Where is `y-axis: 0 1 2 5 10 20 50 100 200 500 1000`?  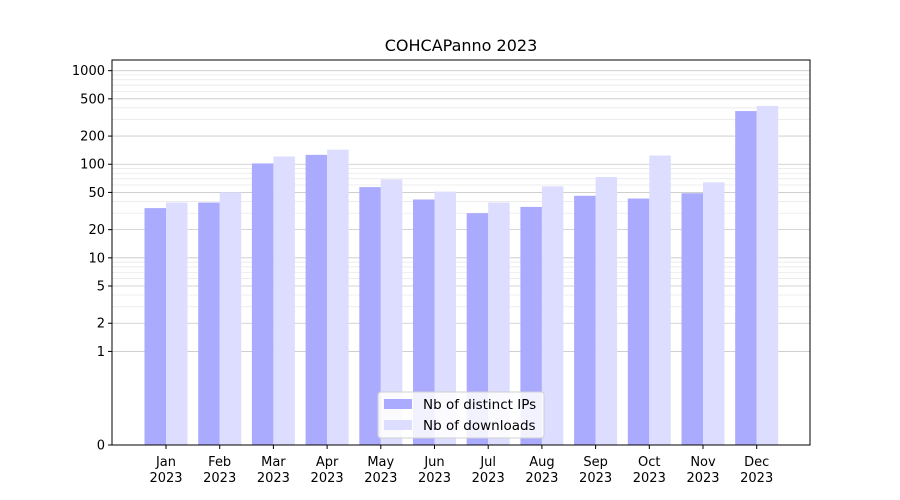
y-axis: 0 1 2 5 10 20 50 100 200 500 1000 is located at coordinates (92, 259).